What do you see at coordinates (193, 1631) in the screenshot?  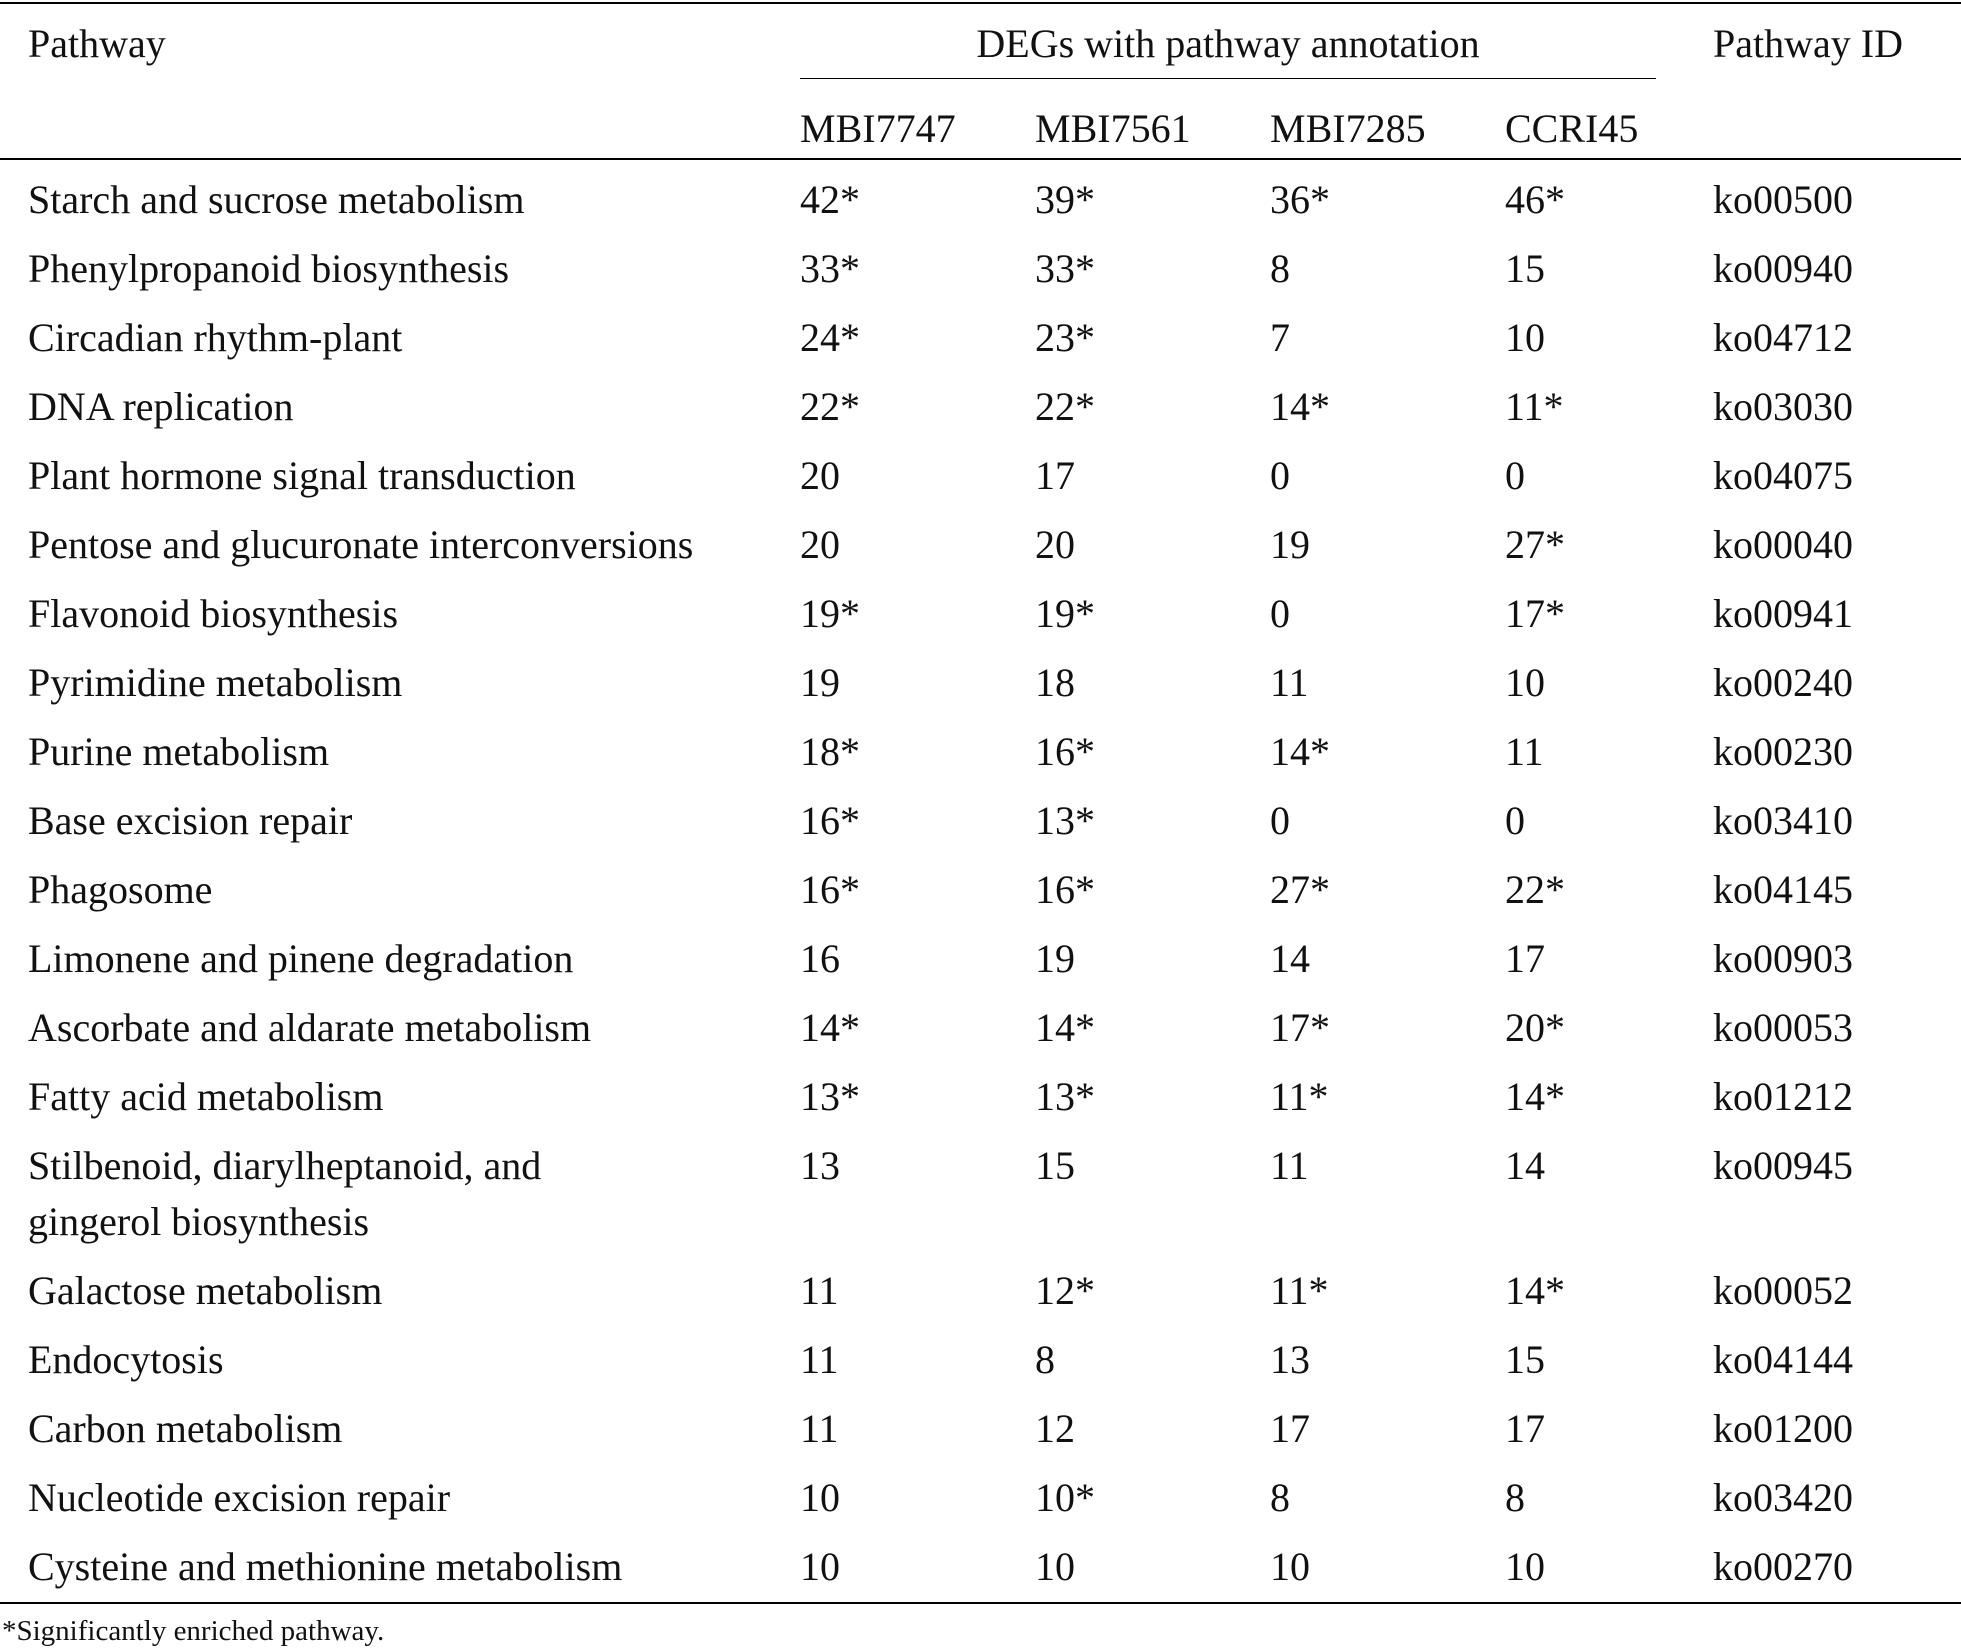 I see `footnote: *Significantly enriched pathway.` at bounding box center [193, 1631].